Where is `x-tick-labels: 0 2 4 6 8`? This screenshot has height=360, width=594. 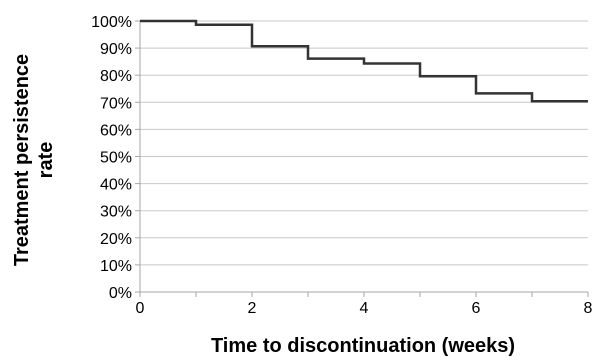
x-tick-labels: 0 2 4 6 8 is located at coordinates (364, 308).